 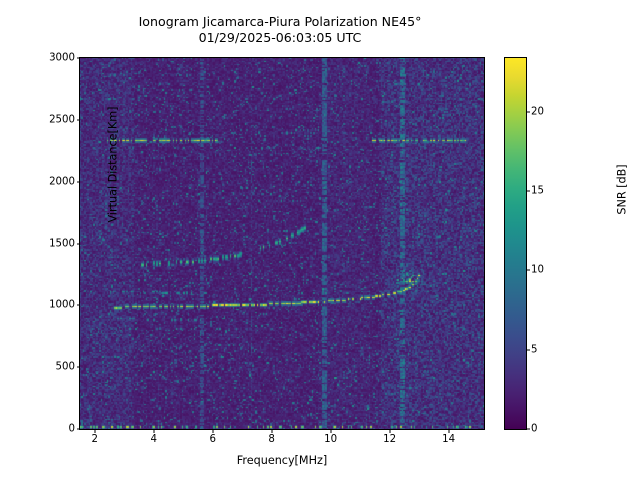 What do you see at coordinates (449, 439) in the screenshot?
I see `x-tick-label: 14` at bounding box center [449, 439].